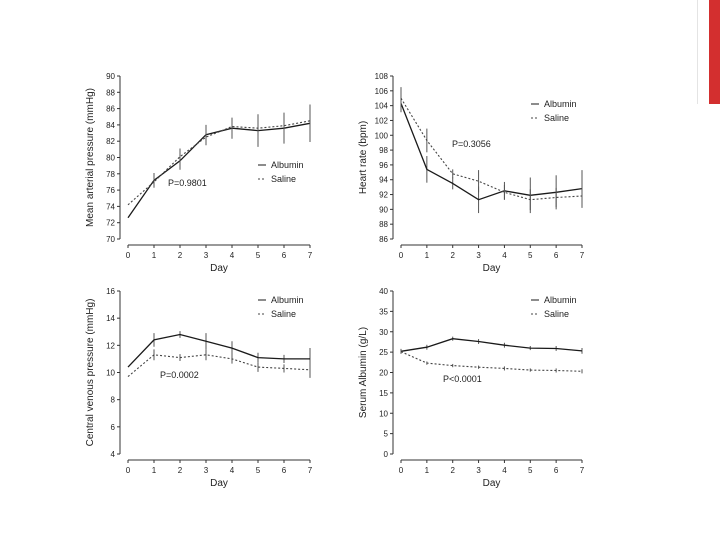  What do you see at coordinates (110, 141) in the screenshot?
I see `y-tick-label: 82` at bounding box center [110, 141].